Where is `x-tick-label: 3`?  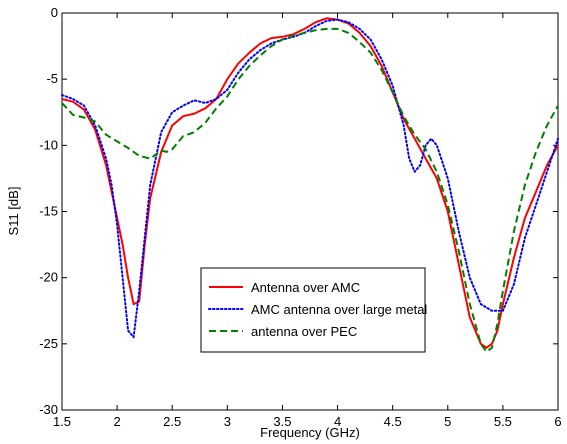
x-tick-label: 3 is located at coordinates (227, 421).